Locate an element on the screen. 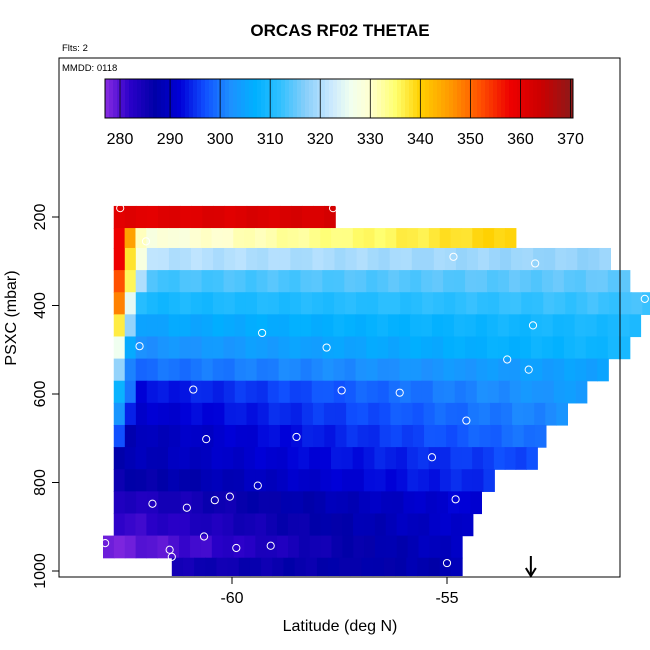 This screenshot has height=650, width=650. x-axis-label: Latitude (deg N) is located at coordinates (340, 626).